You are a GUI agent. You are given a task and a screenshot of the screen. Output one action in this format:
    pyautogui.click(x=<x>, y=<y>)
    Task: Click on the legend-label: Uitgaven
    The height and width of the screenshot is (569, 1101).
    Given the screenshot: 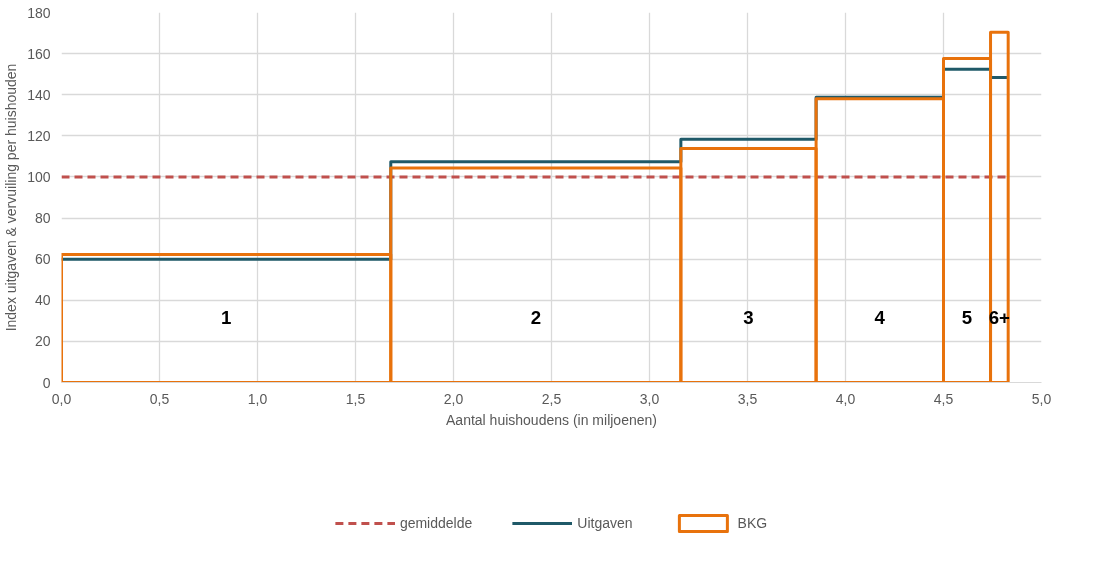 What is the action you would take?
    pyautogui.click(x=605, y=522)
    